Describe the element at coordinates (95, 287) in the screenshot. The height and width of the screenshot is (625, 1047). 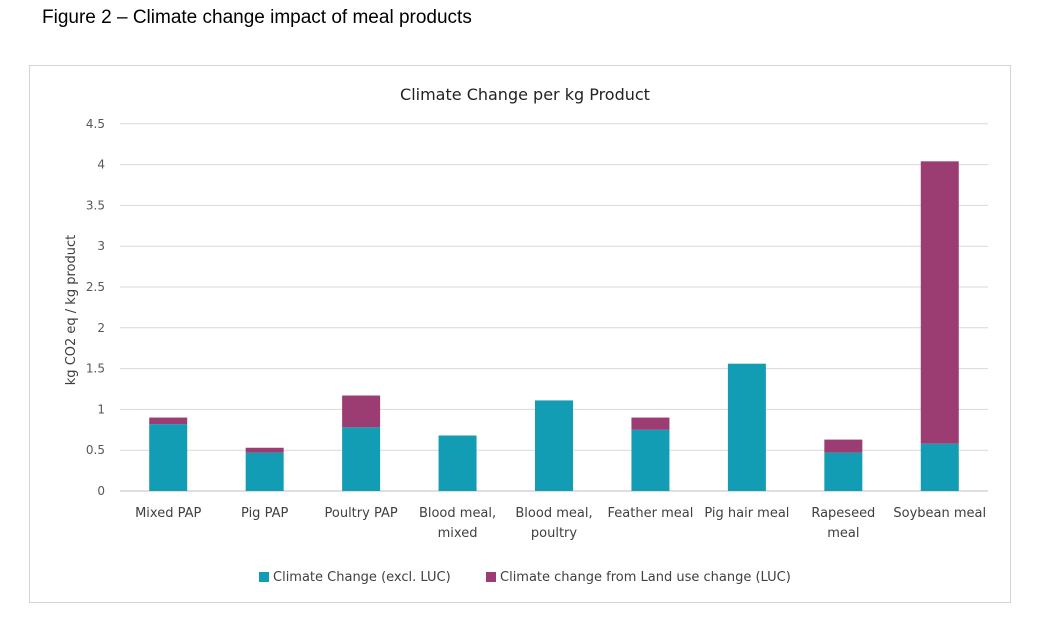
I see `y-tick-label: 2.5` at that location.